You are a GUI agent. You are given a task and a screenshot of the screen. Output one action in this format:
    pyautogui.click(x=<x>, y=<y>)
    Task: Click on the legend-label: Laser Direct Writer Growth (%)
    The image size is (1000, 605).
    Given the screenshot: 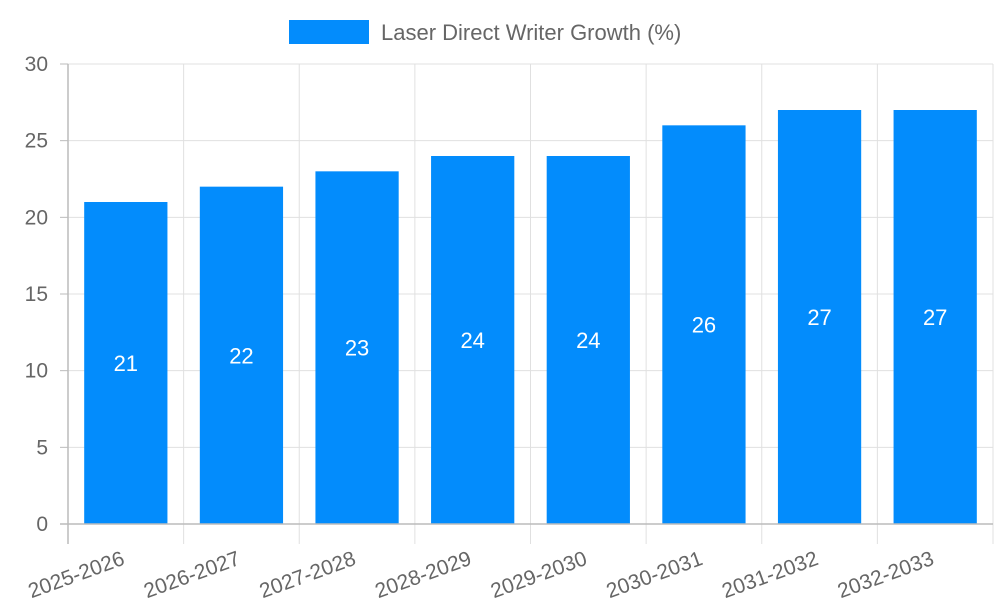 What is the action you would take?
    pyautogui.click(x=531, y=32)
    